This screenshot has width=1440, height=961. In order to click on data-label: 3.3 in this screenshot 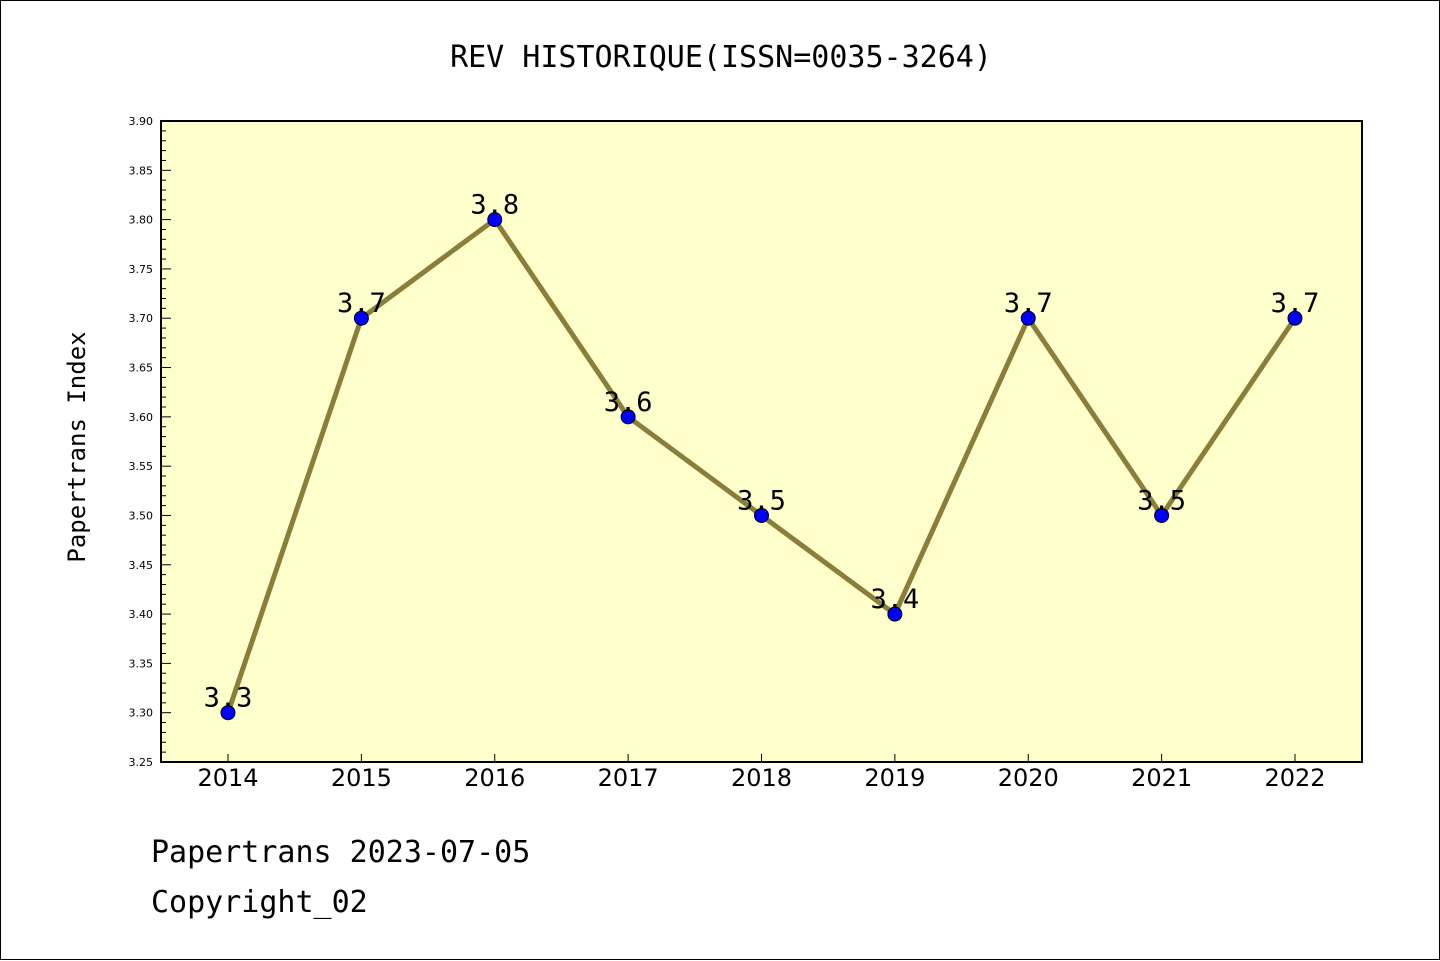, I will do `click(228, 698)`.